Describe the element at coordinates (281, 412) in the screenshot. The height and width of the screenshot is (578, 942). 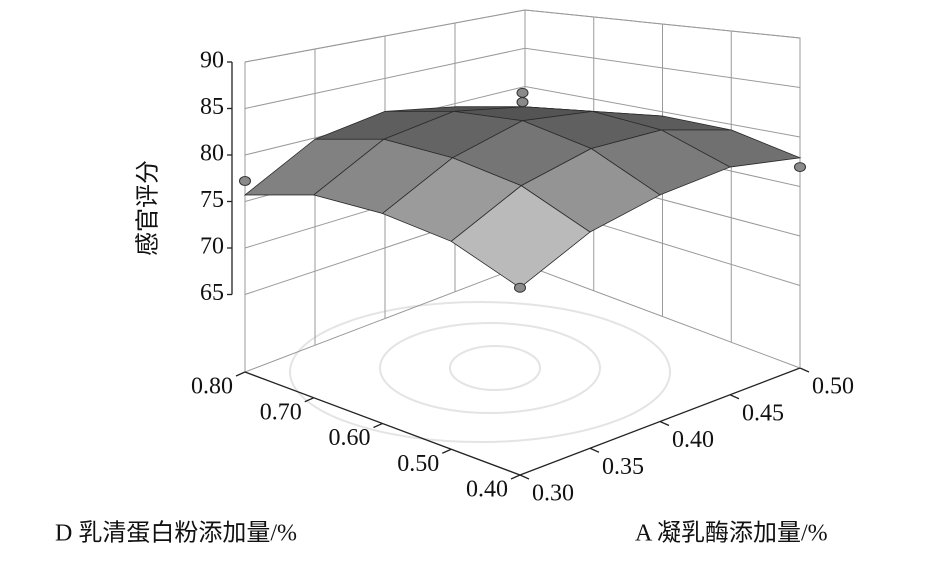
I see `y-tick-label: 0.70` at that location.